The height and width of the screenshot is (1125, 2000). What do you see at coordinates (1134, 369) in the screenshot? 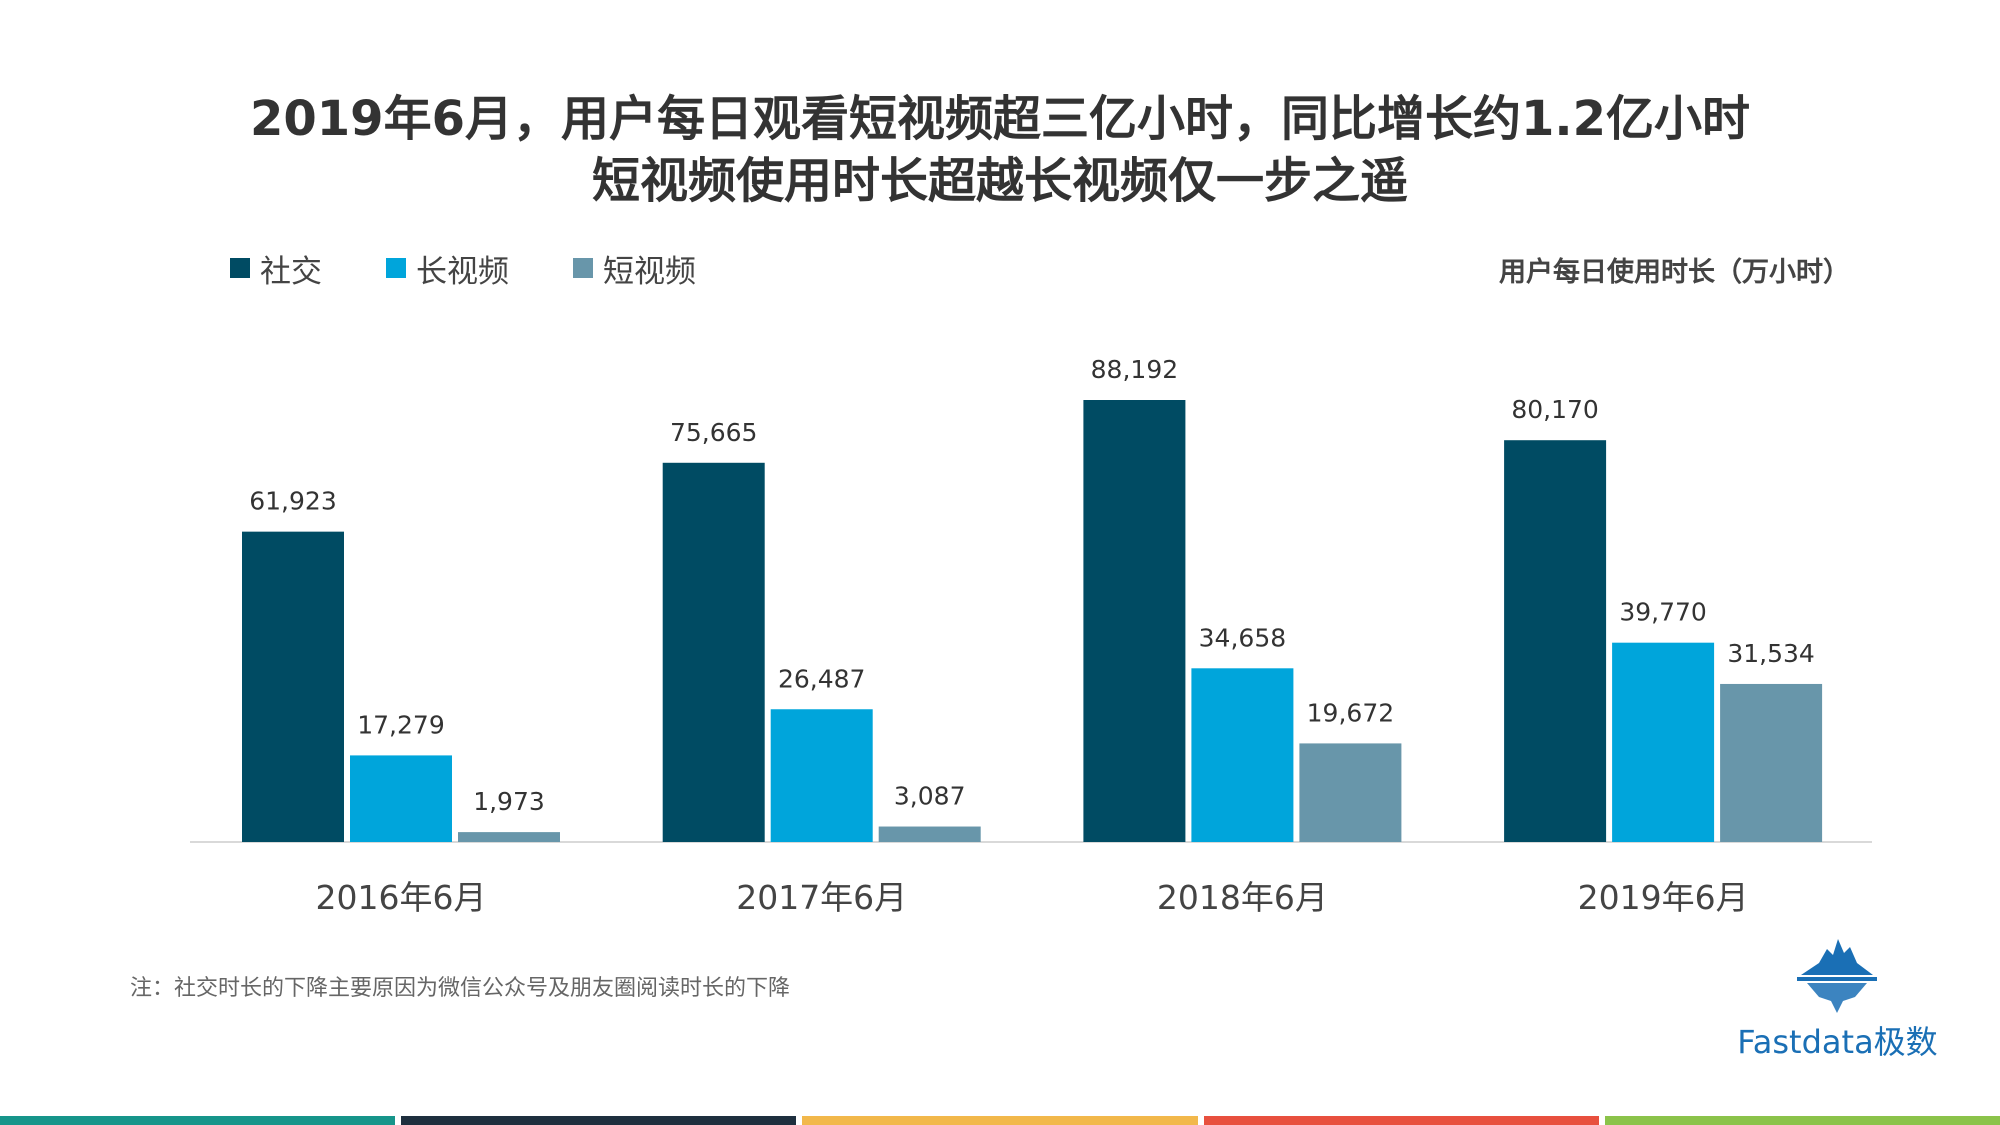
I see `data-label: 88,192` at bounding box center [1134, 369].